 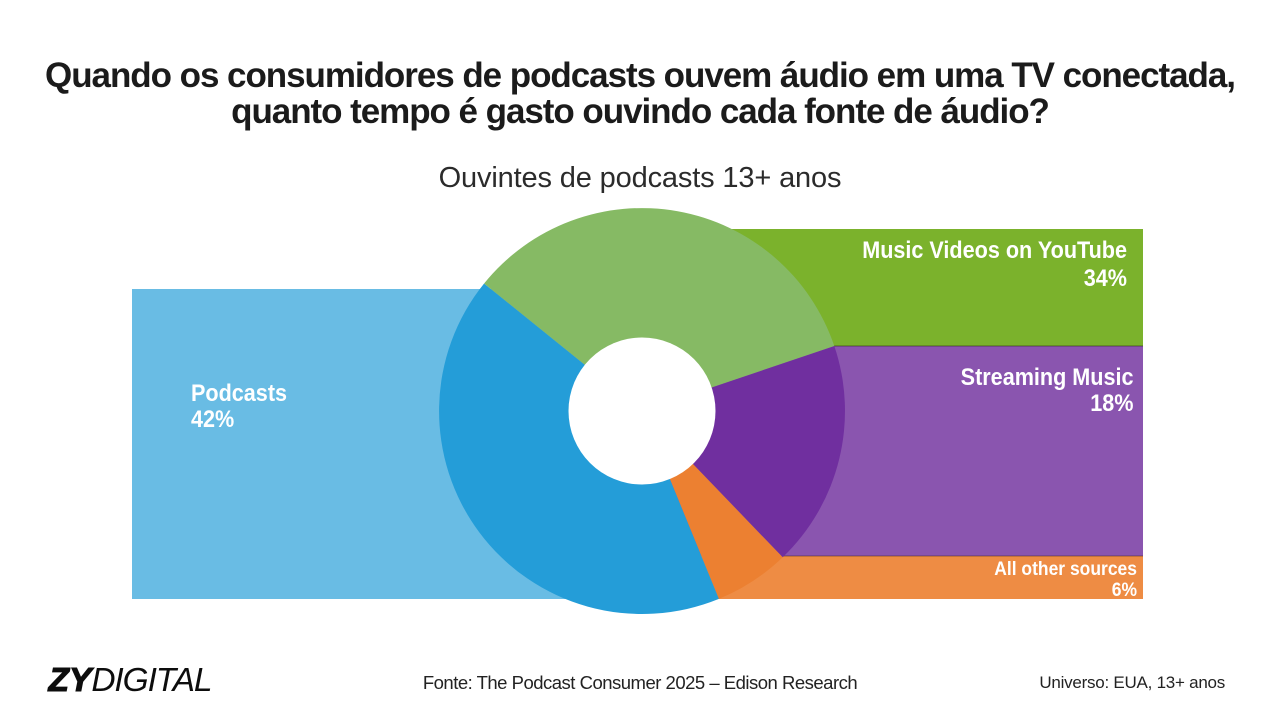 What do you see at coordinates (212, 418) in the screenshot?
I see `svg-text: 42%` at bounding box center [212, 418].